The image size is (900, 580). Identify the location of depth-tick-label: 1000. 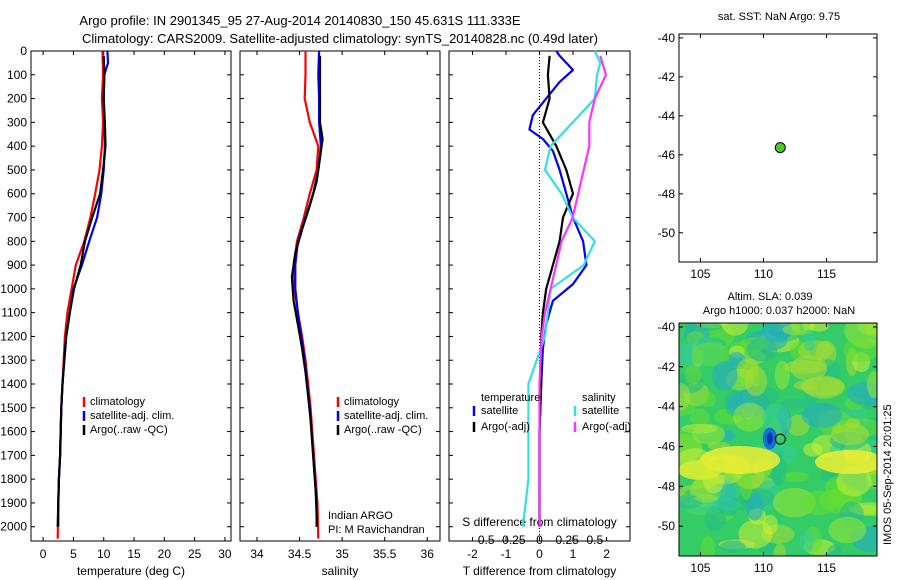
(13, 289).